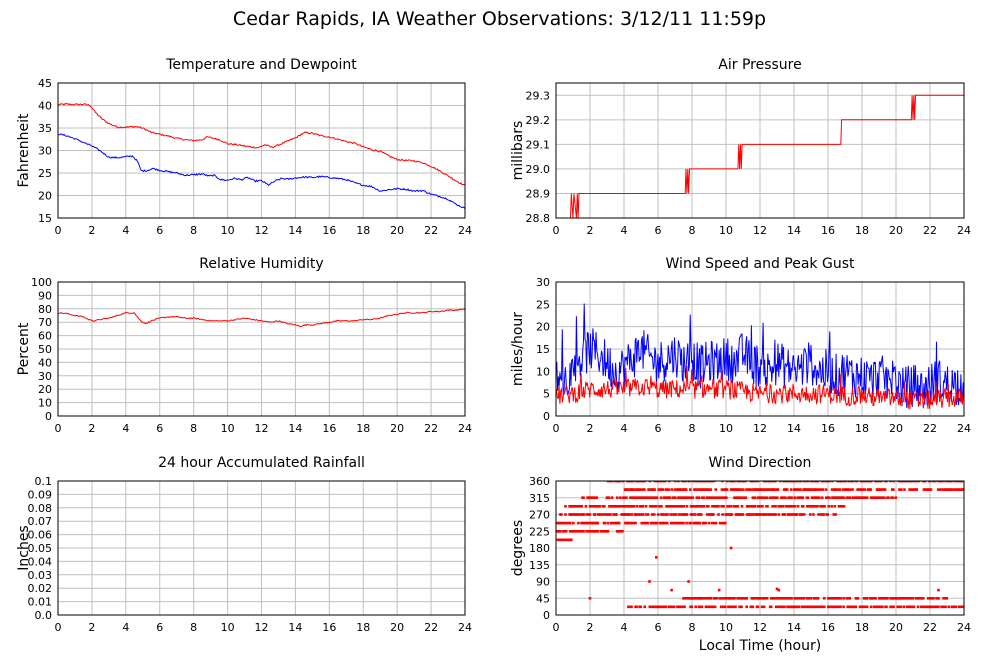 The width and height of the screenshot is (999, 659). What do you see at coordinates (538, 95) in the screenshot?
I see `y-tick-label: 29.3` at bounding box center [538, 95].